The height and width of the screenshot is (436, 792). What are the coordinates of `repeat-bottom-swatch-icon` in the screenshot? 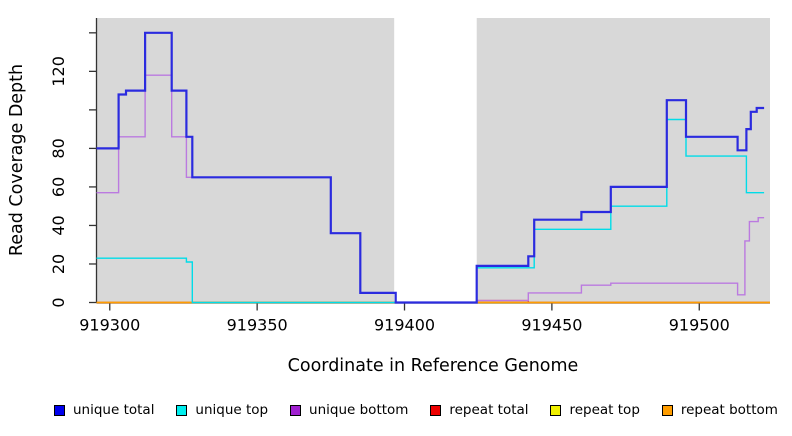 It's located at (667, 410).